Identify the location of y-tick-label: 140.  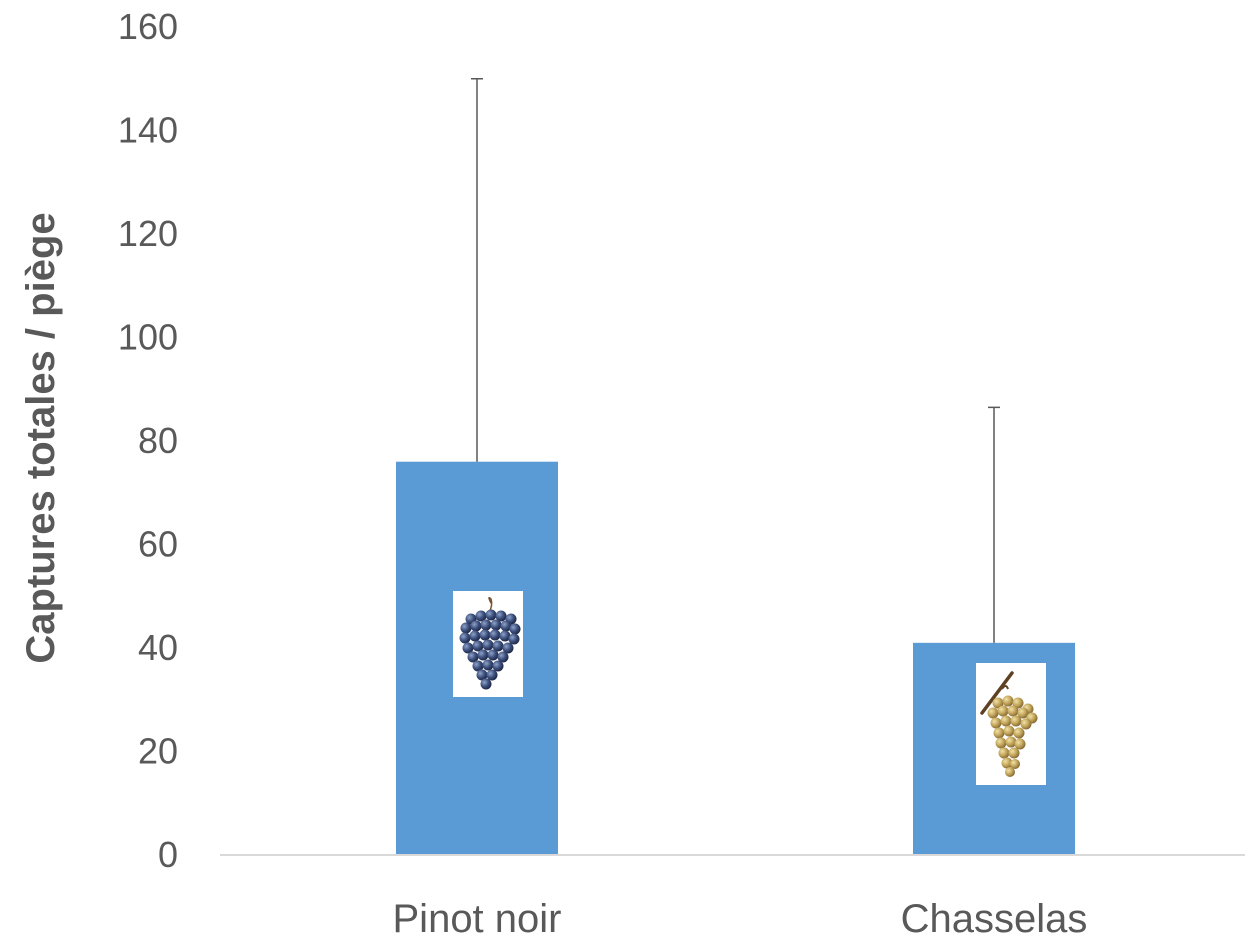
(148, 130).